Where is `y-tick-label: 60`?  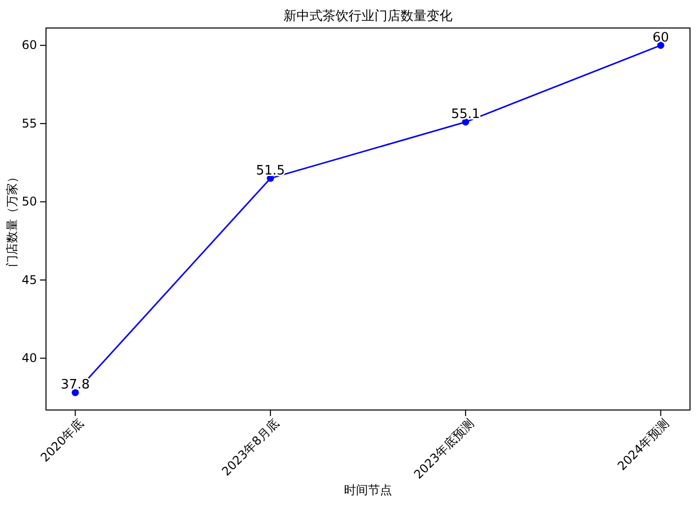 y-tick-label: 60 is located at coordinates (29, 45).